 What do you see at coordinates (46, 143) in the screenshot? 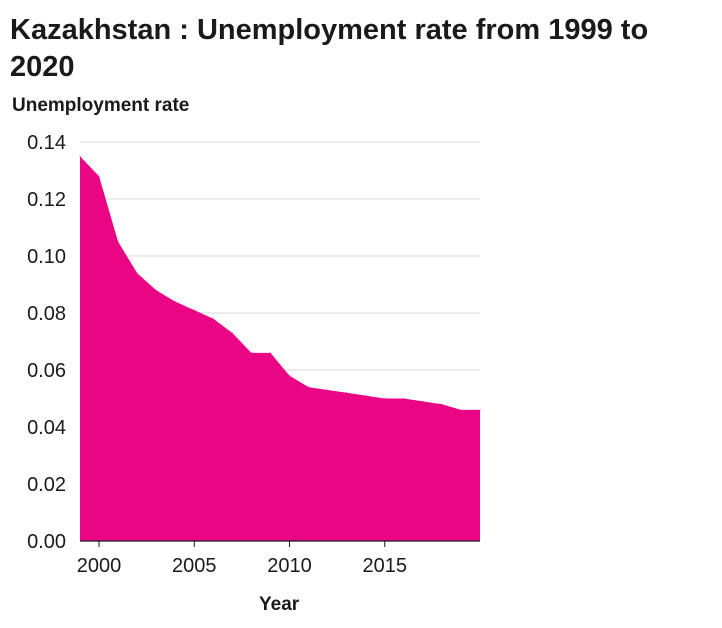
I see `y-tick-label: 0.14` at bounding box center [46, 143].